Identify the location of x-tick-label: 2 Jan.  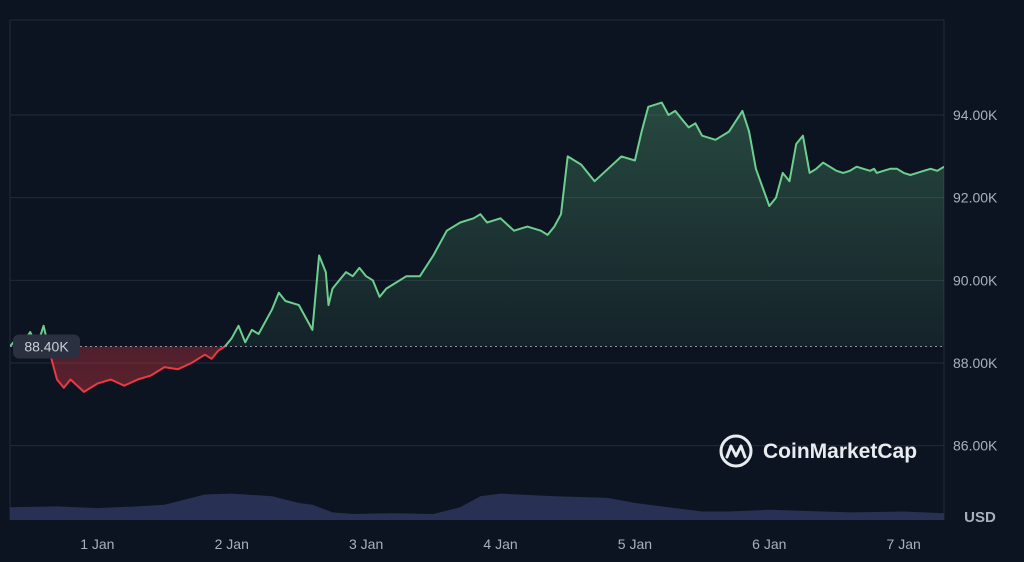
(232, 544).